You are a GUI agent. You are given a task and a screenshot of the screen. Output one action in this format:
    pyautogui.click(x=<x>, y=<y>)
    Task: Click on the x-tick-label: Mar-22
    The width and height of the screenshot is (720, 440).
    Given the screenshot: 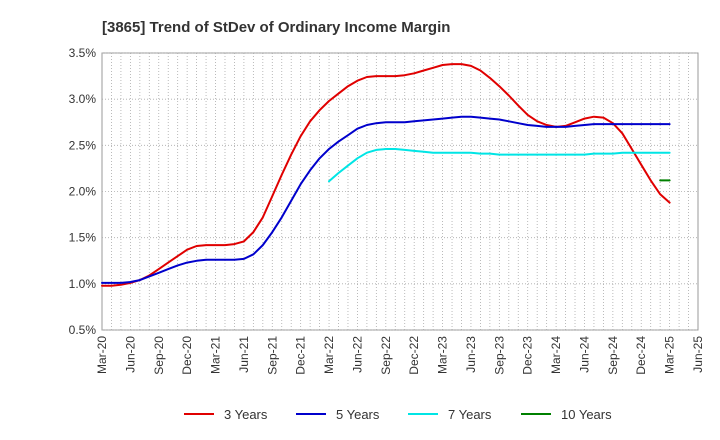 What is the action you would take?
    pyautogui.click(x=329, y=355)
    